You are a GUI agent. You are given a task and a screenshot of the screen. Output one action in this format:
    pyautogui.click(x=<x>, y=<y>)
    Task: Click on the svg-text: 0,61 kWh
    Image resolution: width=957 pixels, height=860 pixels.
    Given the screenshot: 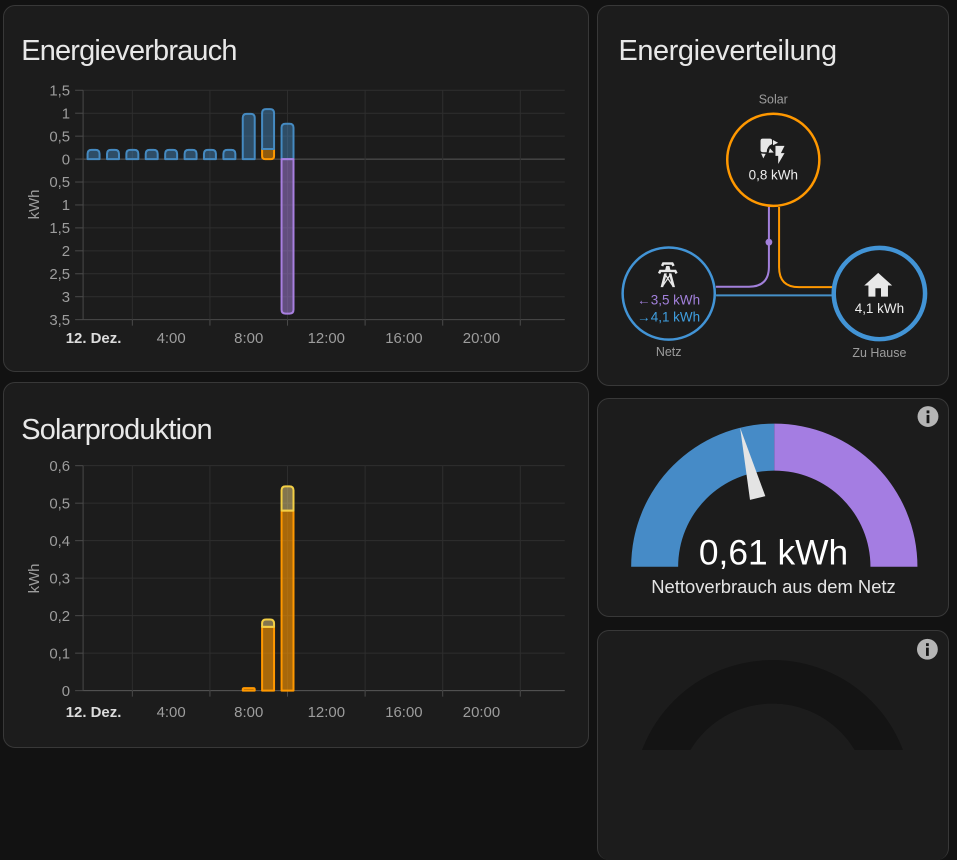 What is the action you would take?
    pyautogui.click(x=773, y=553)
    